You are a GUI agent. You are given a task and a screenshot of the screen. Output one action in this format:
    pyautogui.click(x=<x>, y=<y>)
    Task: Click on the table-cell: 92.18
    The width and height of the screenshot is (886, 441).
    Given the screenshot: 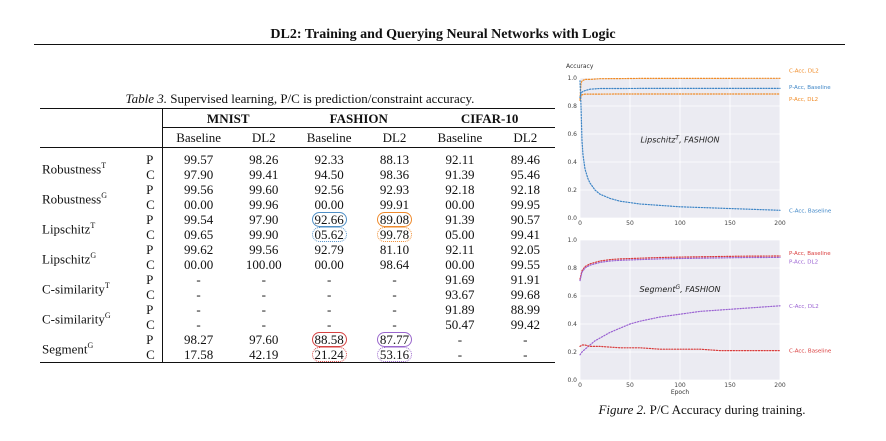 What is the action you would take?
    pyautogui.click(x=525, y=189)
    